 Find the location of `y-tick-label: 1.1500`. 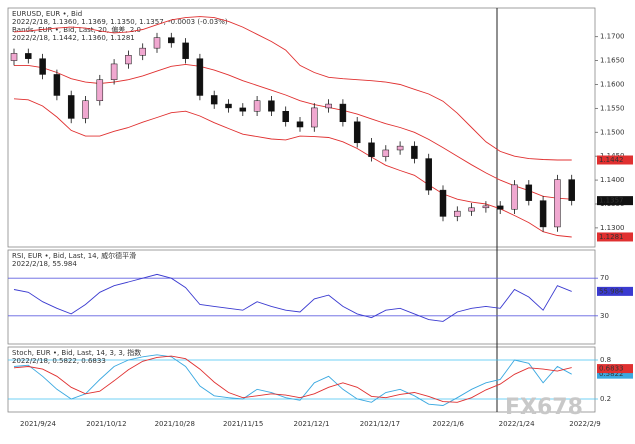

y-tick-label: 1.1500 is located at coordinates (612, 132).